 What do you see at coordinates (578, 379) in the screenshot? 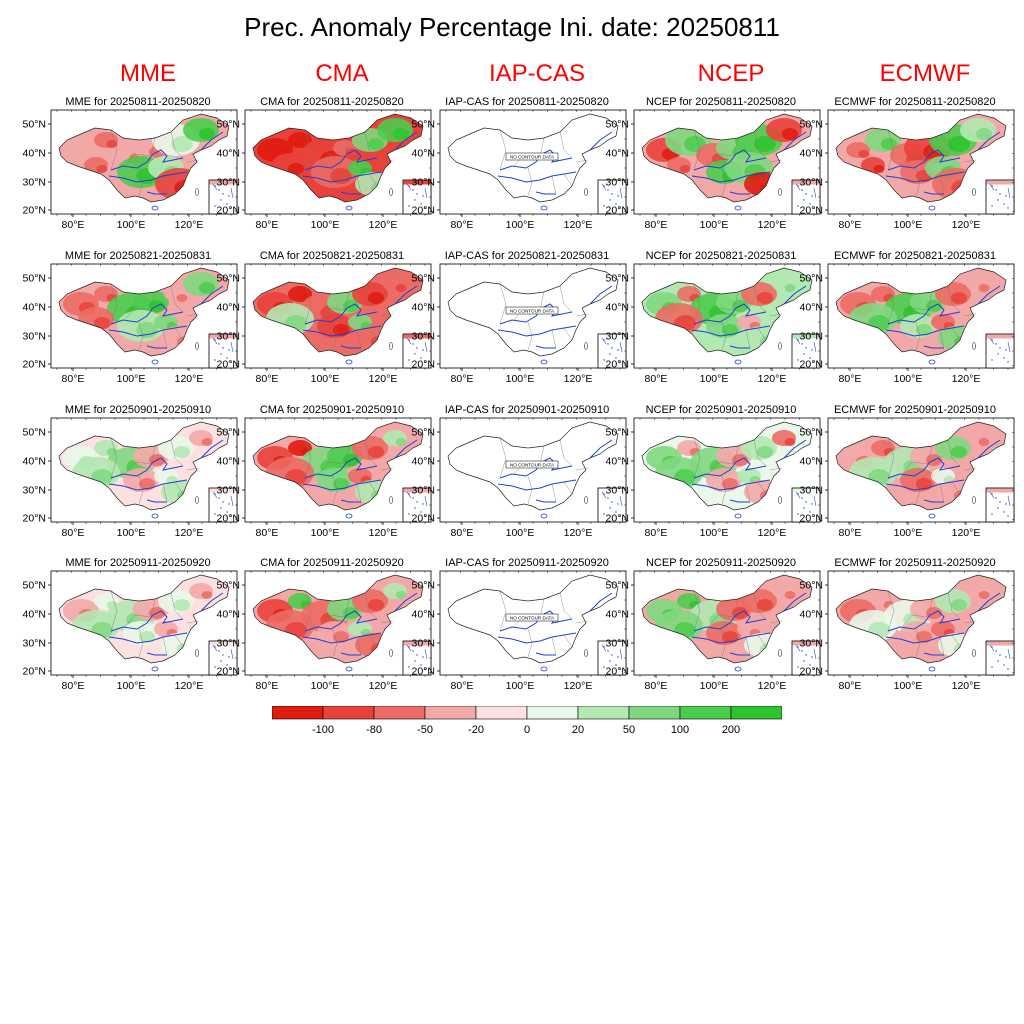
I see `x-tick-label: 120°E` at bounding box center [578, 379].